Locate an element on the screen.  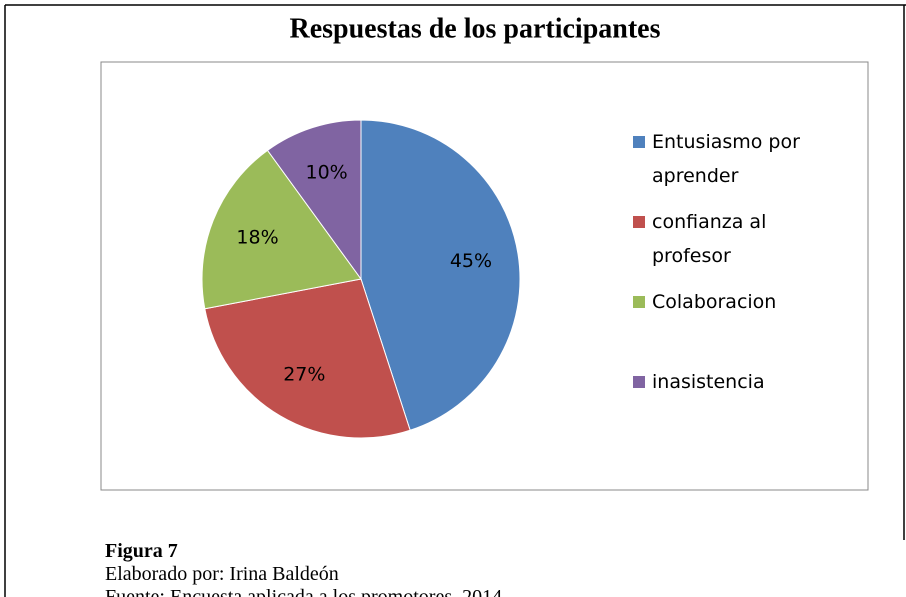
data-label: 27% is located at coordinates (304, 374).